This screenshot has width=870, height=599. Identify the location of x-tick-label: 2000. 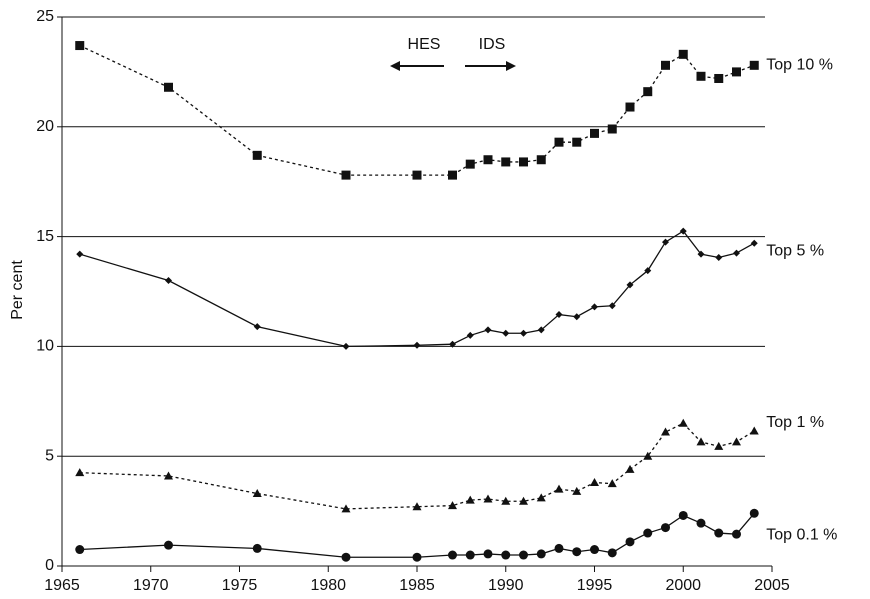
(683, 585).